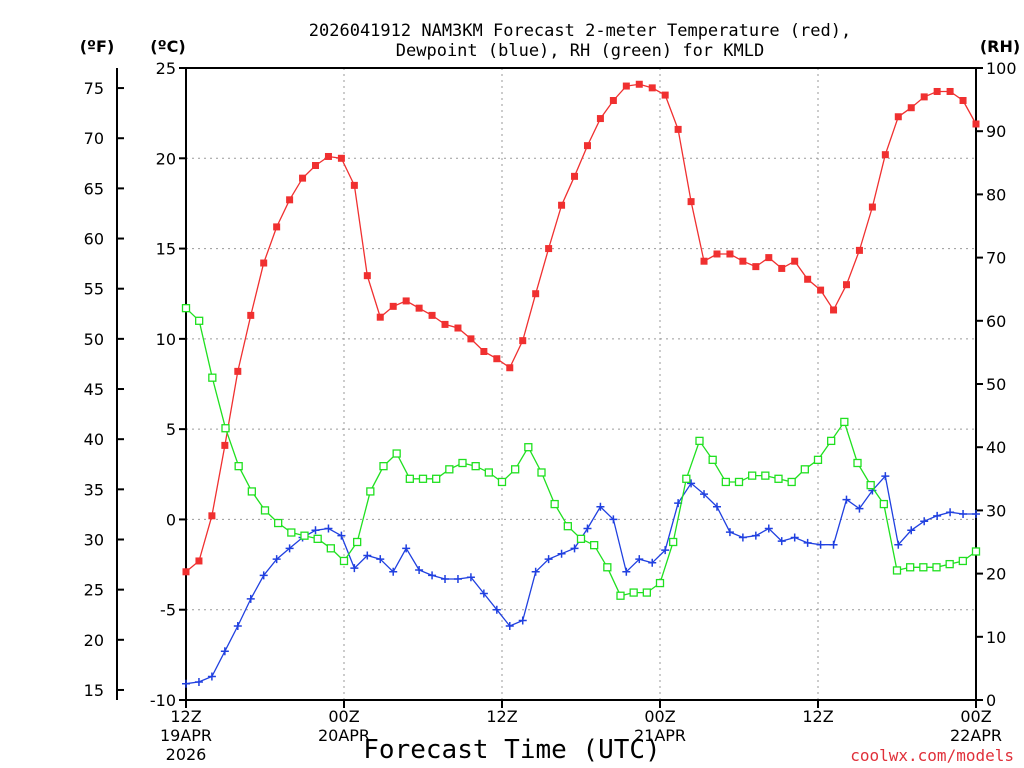 The height and width of the screenshot is (768, 1024). Describe the element at coordinates (94, 239) in the screenshot. I see `fahrenheit-tick-label: 60` at that location.